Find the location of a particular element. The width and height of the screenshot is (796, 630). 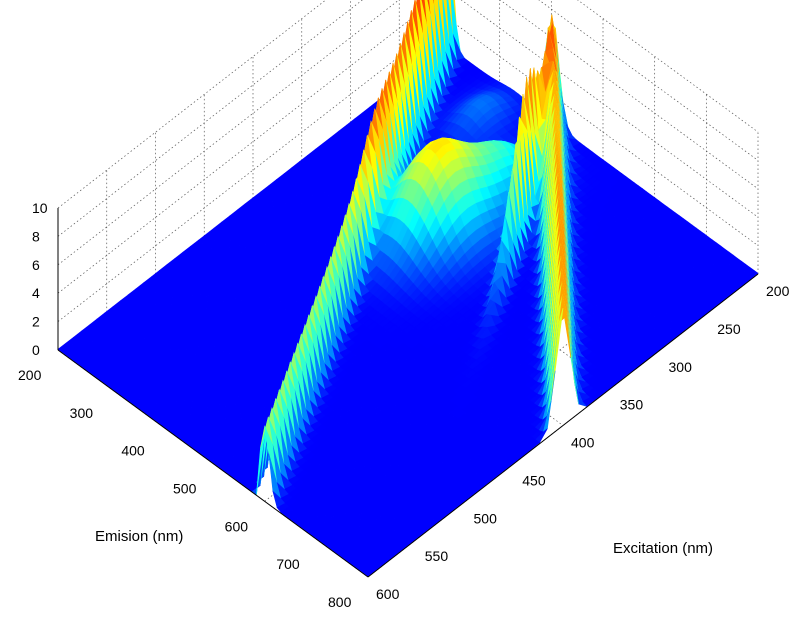

z-tick-label: 8 is located at coordinates (36, 236).